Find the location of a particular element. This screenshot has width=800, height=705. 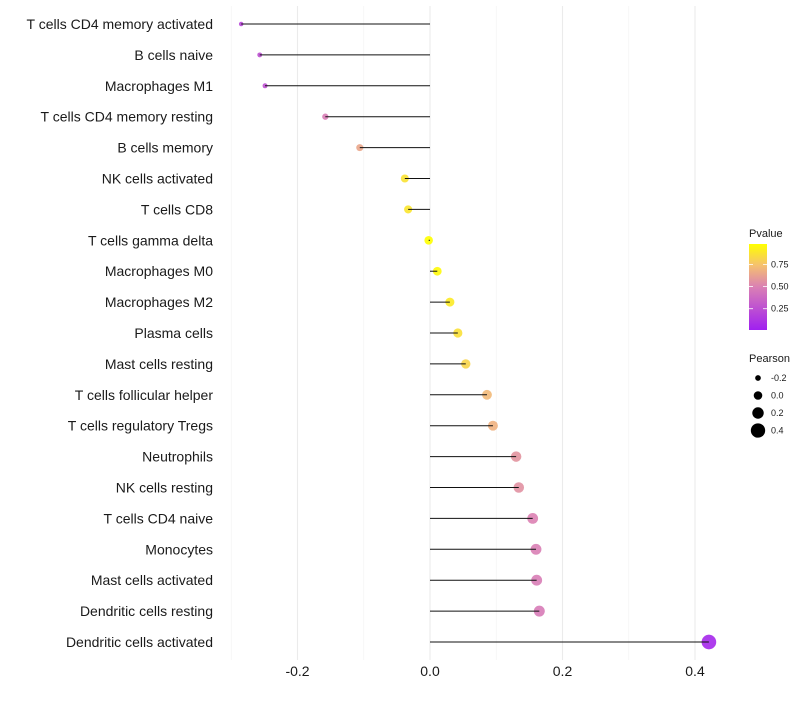

category-label: B cells memory is located at coordinates (165, 148).